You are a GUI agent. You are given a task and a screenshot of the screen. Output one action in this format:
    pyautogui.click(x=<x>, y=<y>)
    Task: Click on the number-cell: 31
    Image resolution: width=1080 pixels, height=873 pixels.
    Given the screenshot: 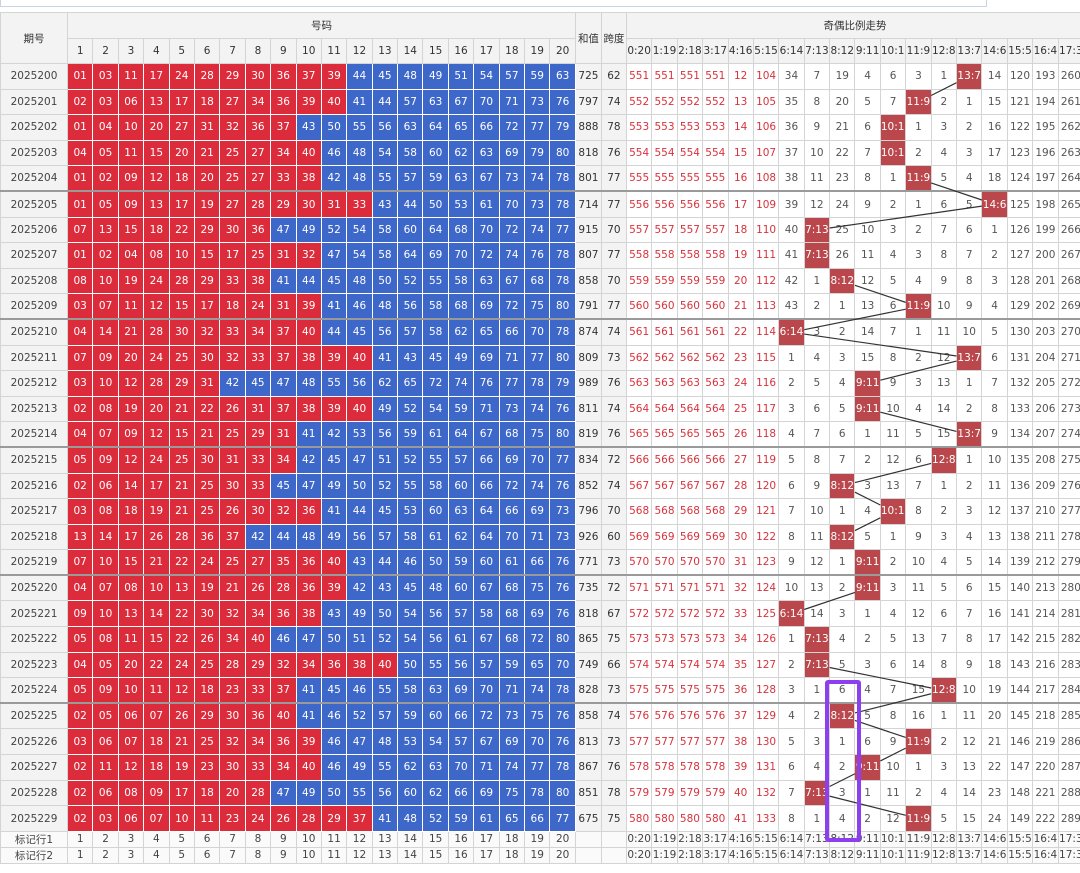 What is the action you would take?
    pyautogui.click(x=207, y=127)
    